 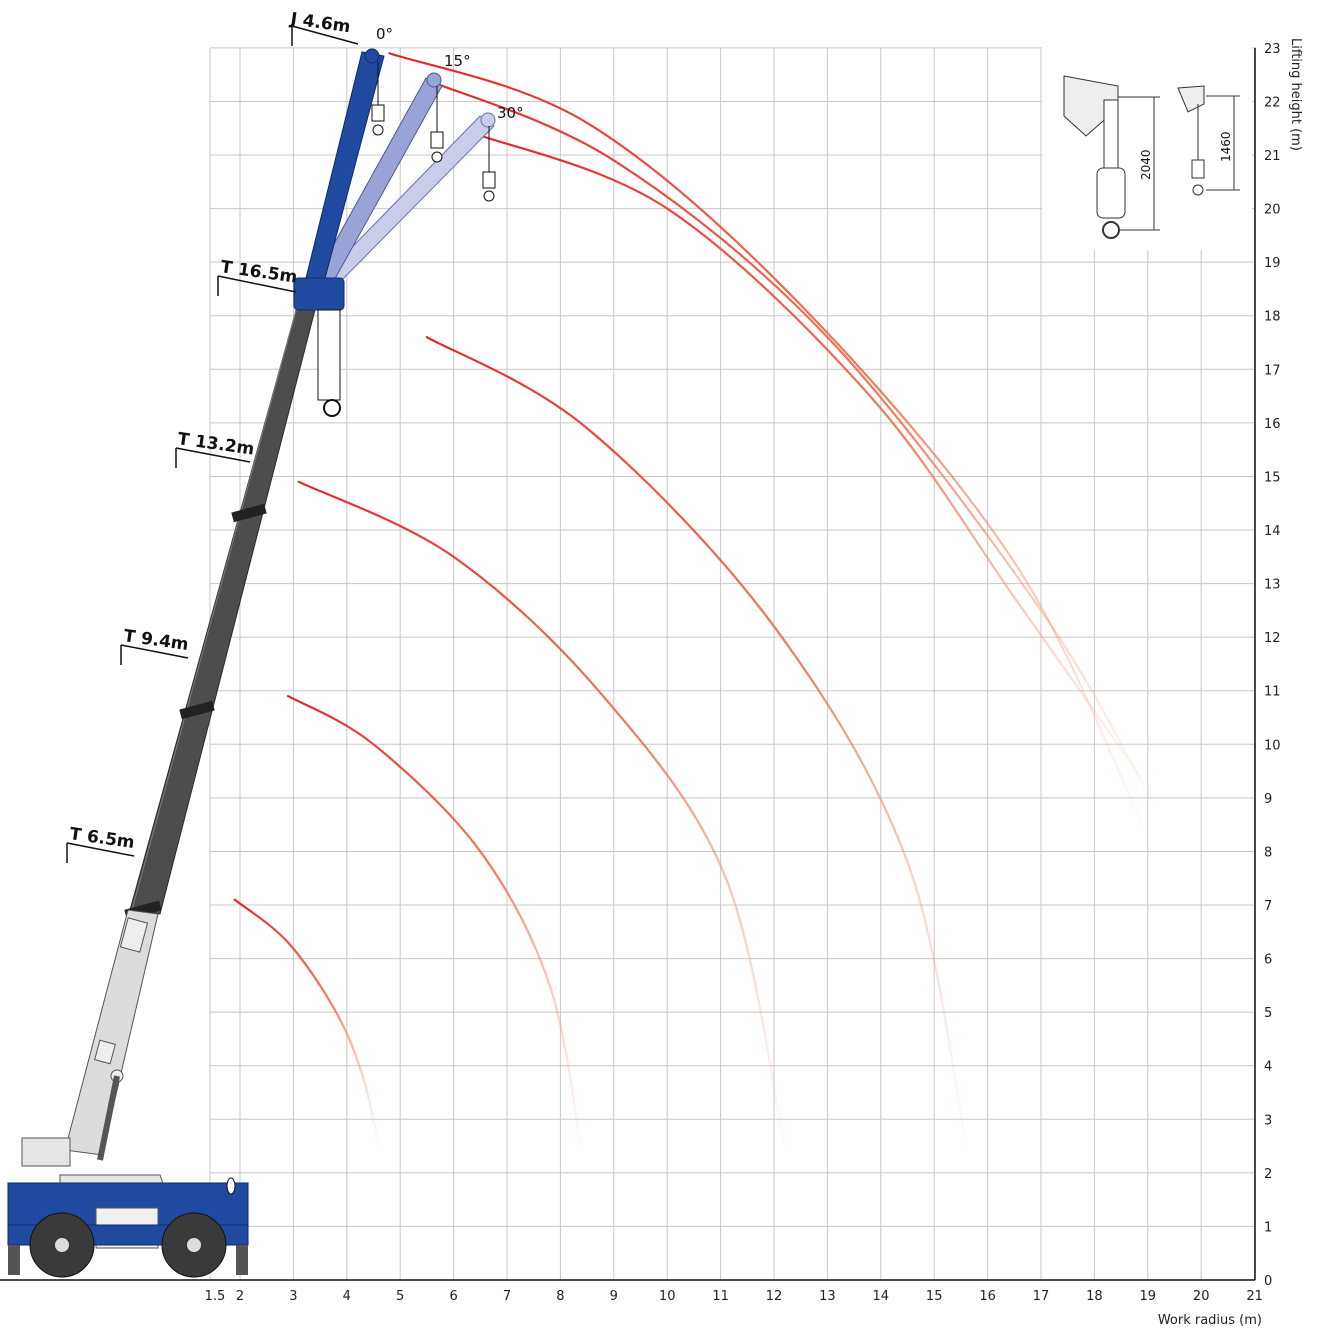 I want to click on boom-dark-section, so click(x=224, y=605).